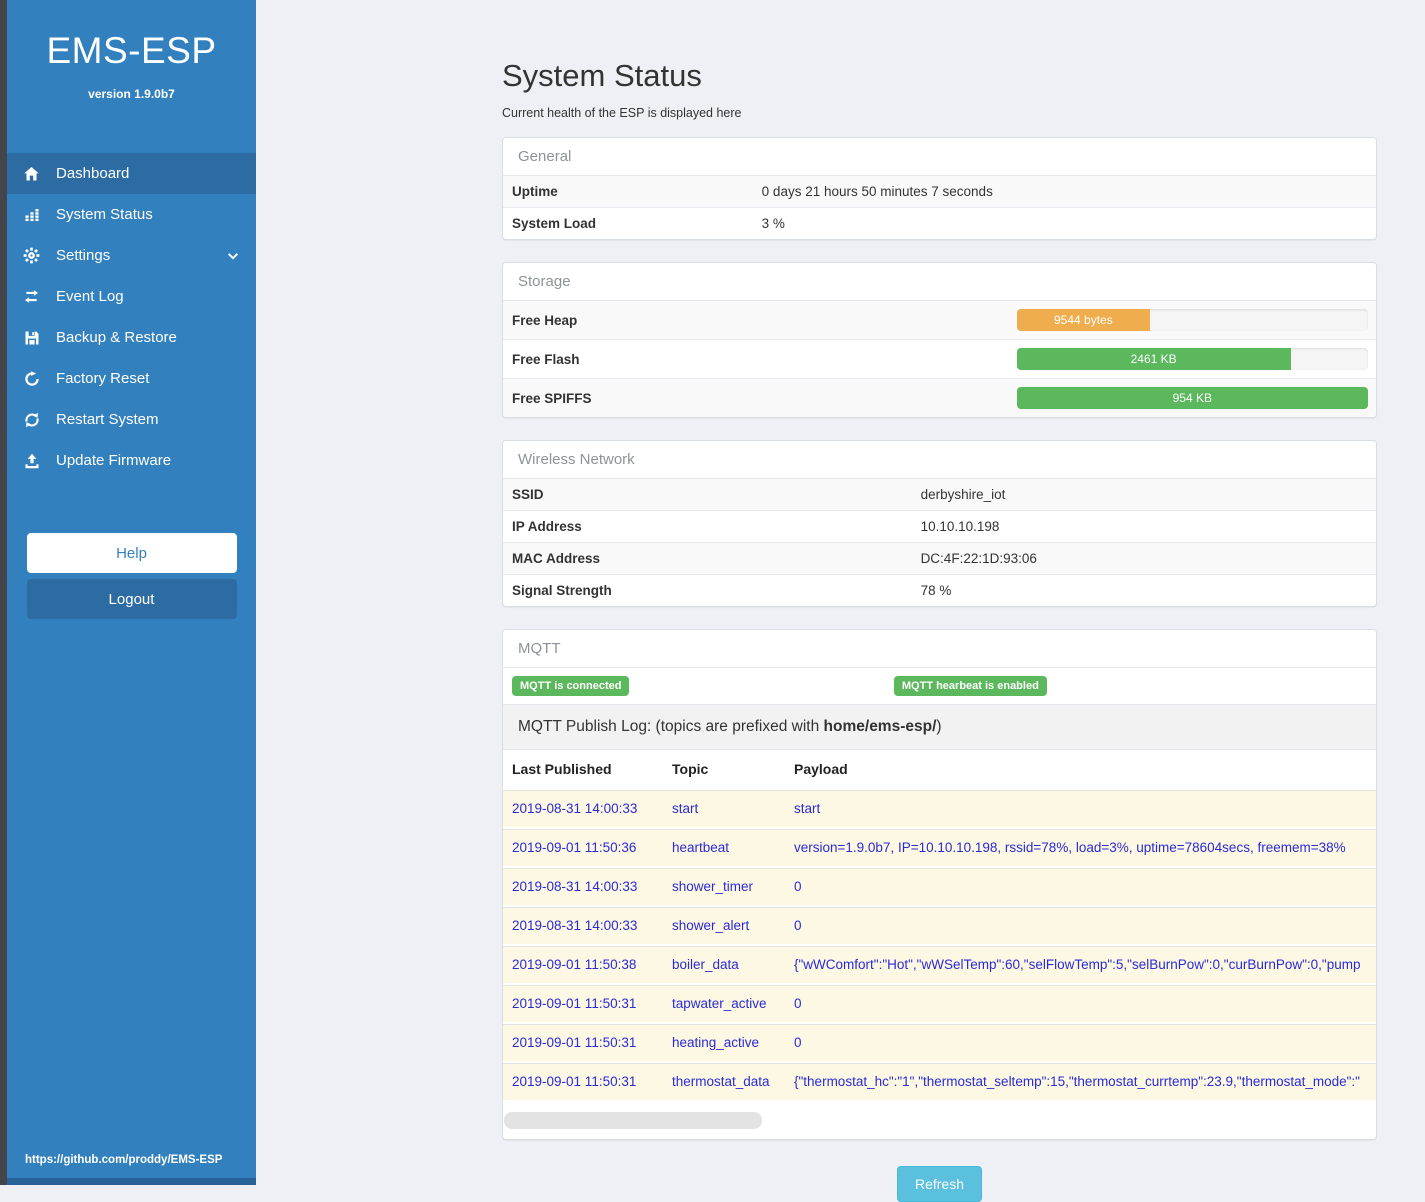  Describe the element at coordinates (724, 1042) in the screenshot. I see `log-cell-topic: heating_active` at that location.